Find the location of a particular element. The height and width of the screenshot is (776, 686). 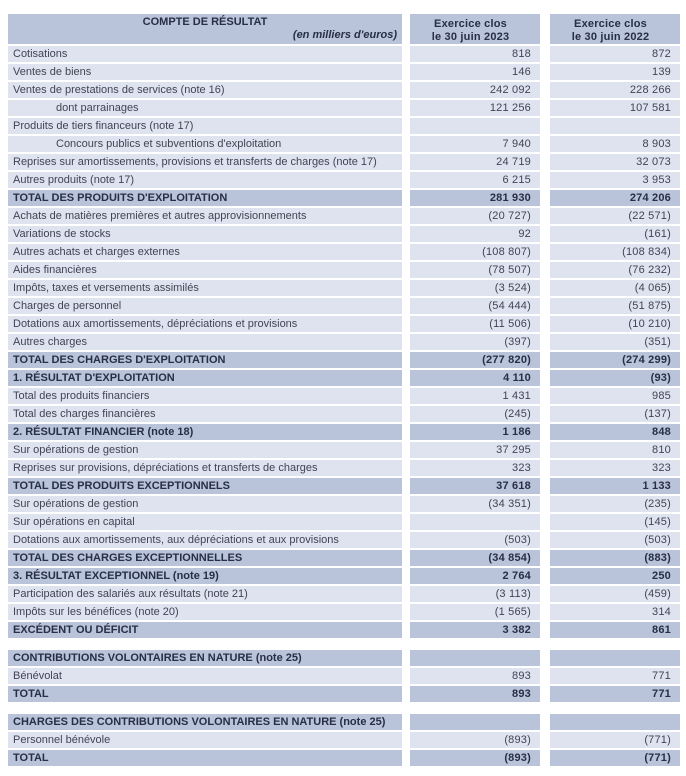

row-label: 1. RÉSULTAT D'EXPLOITATION is located at coordinates (205, 378).